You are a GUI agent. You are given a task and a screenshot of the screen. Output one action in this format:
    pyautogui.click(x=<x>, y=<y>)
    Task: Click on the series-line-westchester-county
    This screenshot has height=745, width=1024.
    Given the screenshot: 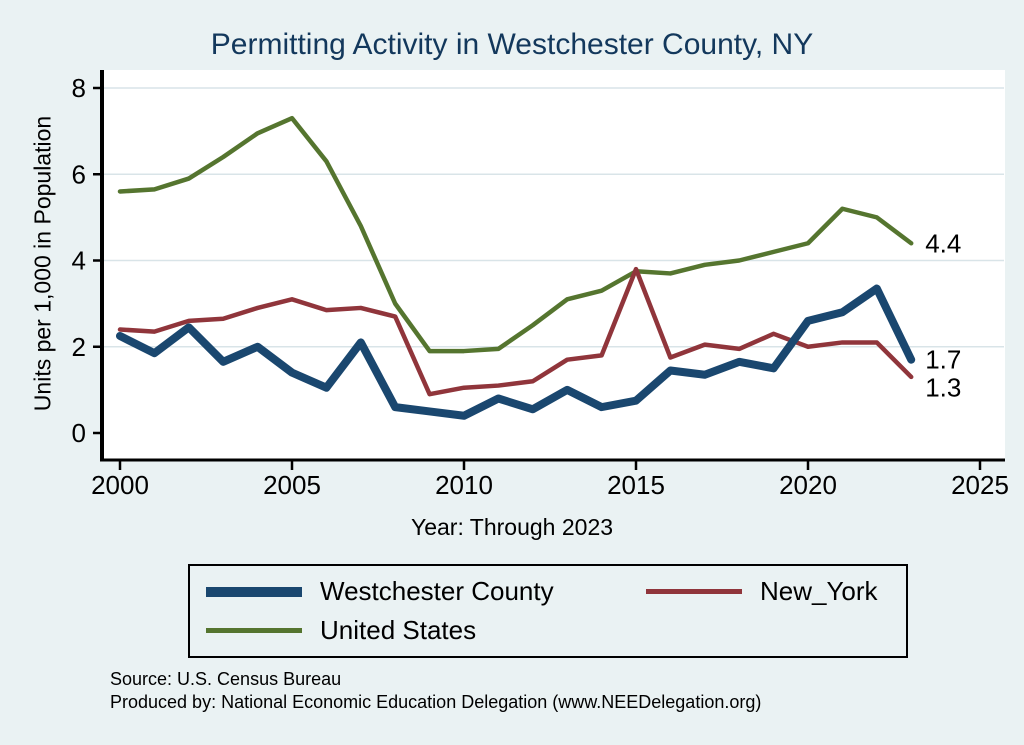 What is the action you would take?
    pyautogui.click(x=516, y=352)
    